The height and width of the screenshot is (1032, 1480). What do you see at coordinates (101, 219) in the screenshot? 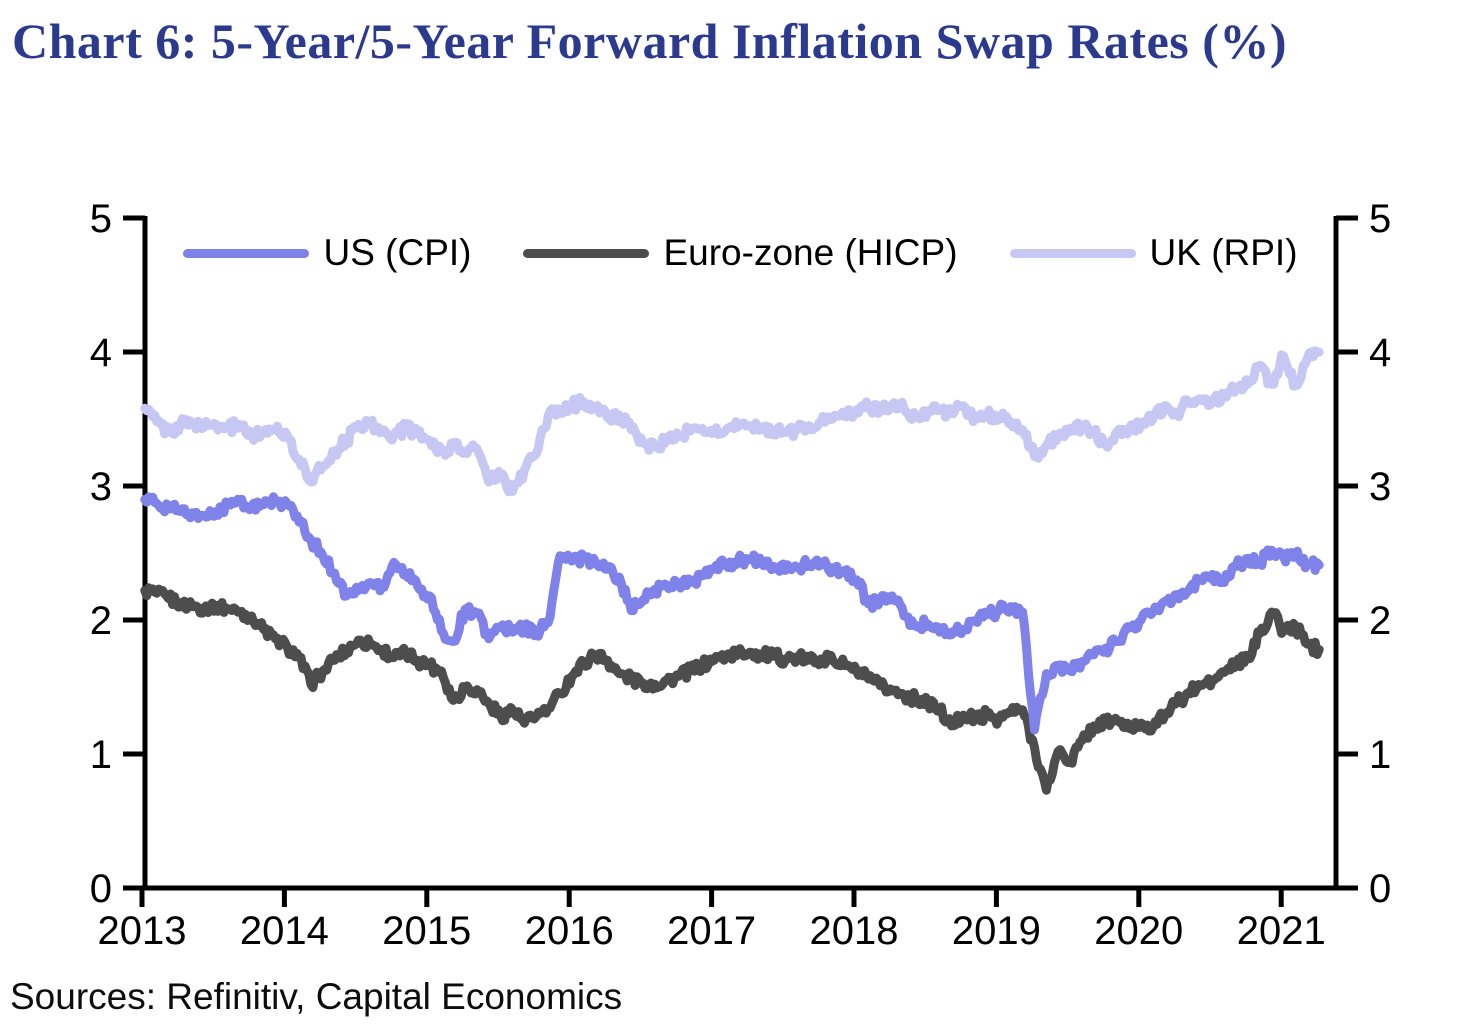
I see `y-axis-left-tick-label: 5` at bounding box center [101, 219].